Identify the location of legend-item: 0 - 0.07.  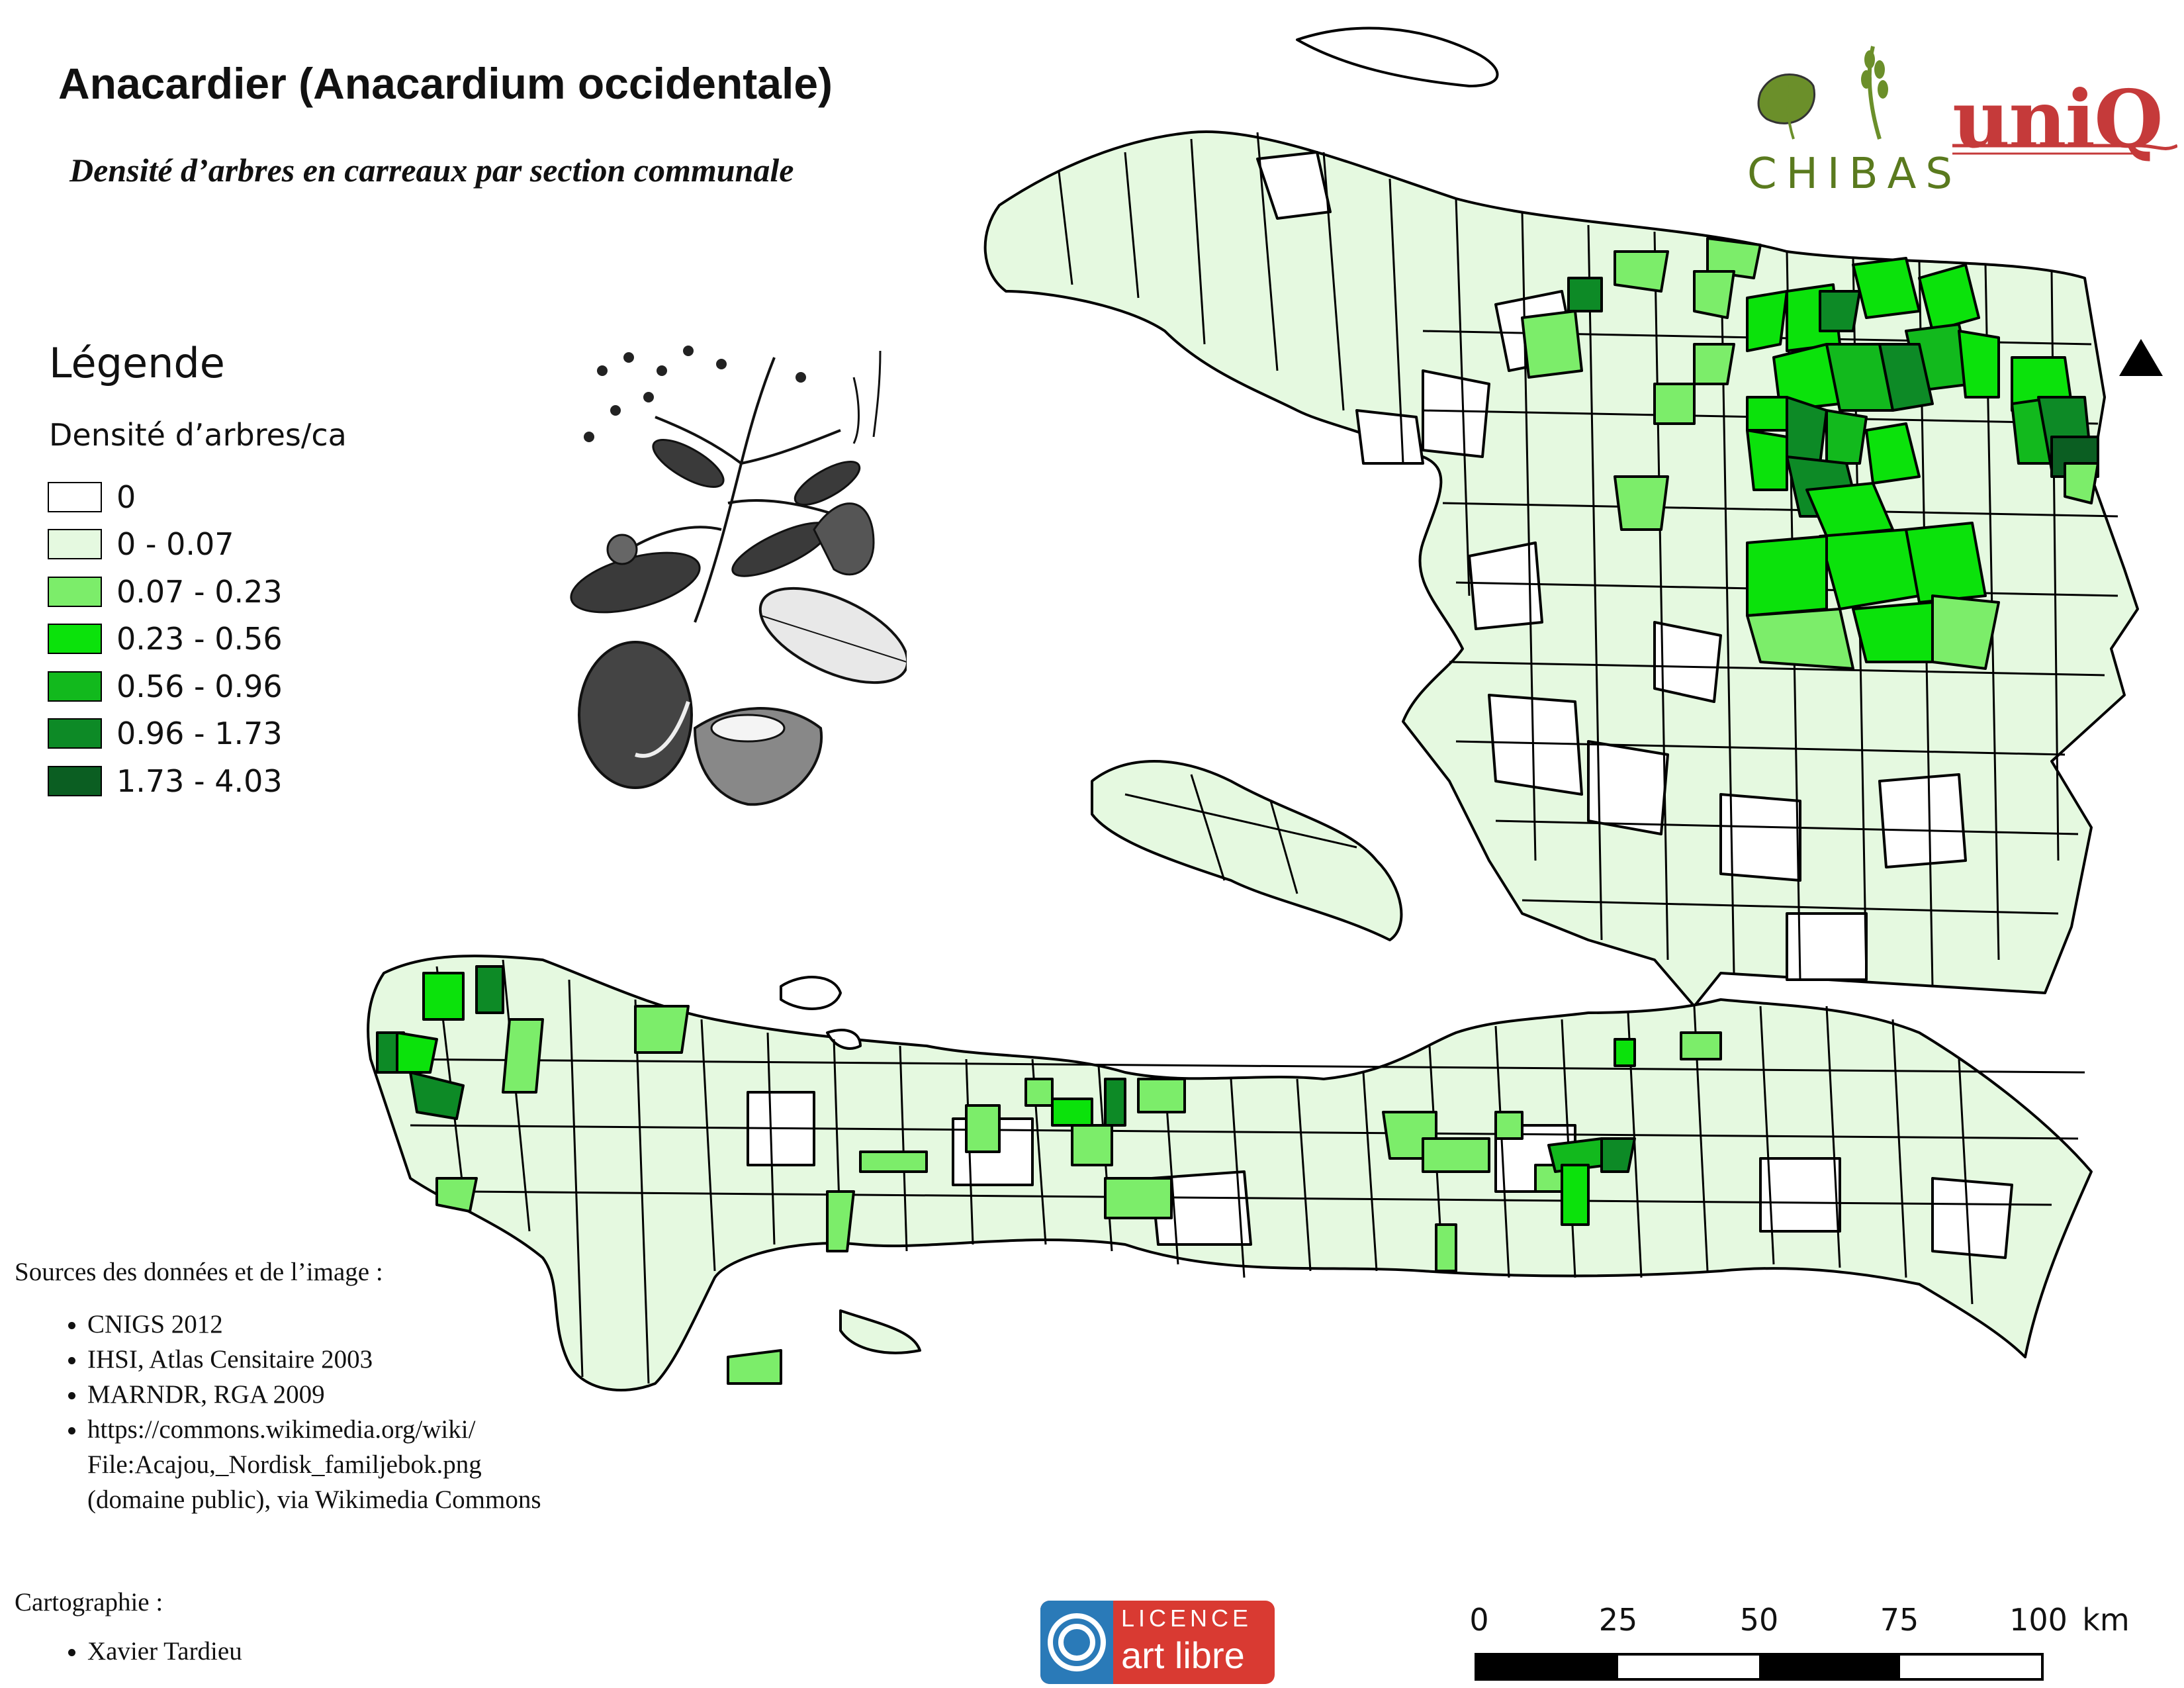
(165, 545).